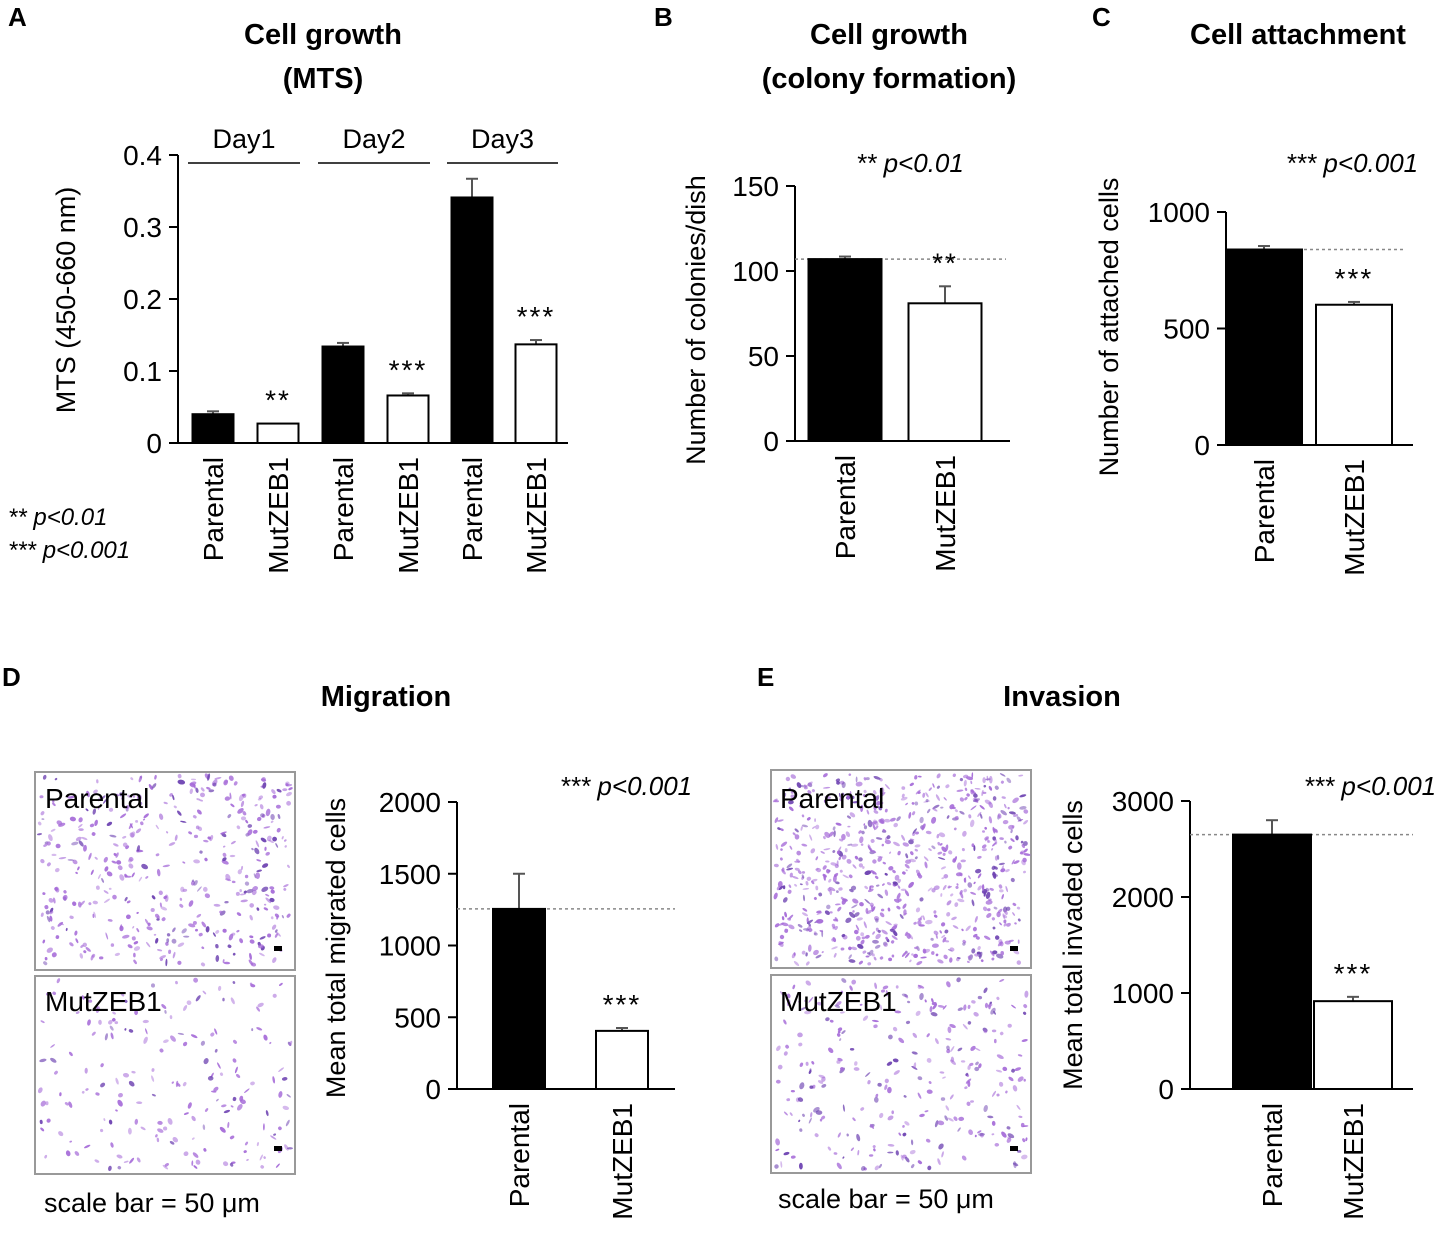 The width and height of the screenshot is (1448, 1240). I want to click on category-label: MutZEB1, so click(622, 1161).